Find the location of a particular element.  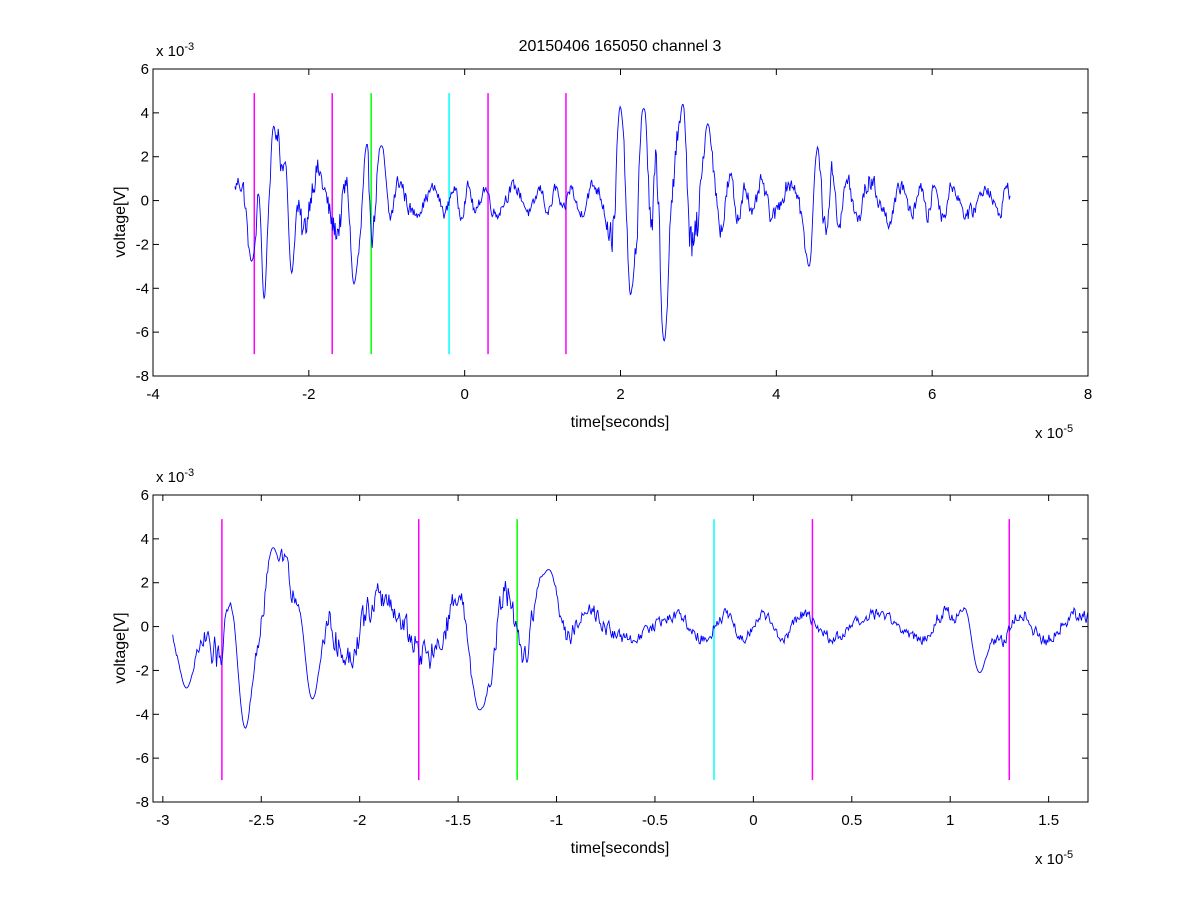

x-tick-label: -2.5 is located at coordinates (261, 820).